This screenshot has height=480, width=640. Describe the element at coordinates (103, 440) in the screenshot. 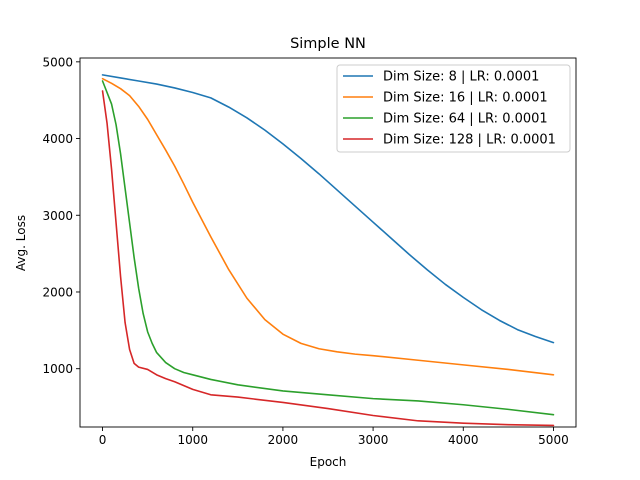

I see `x-tick-label: 0` at that location.